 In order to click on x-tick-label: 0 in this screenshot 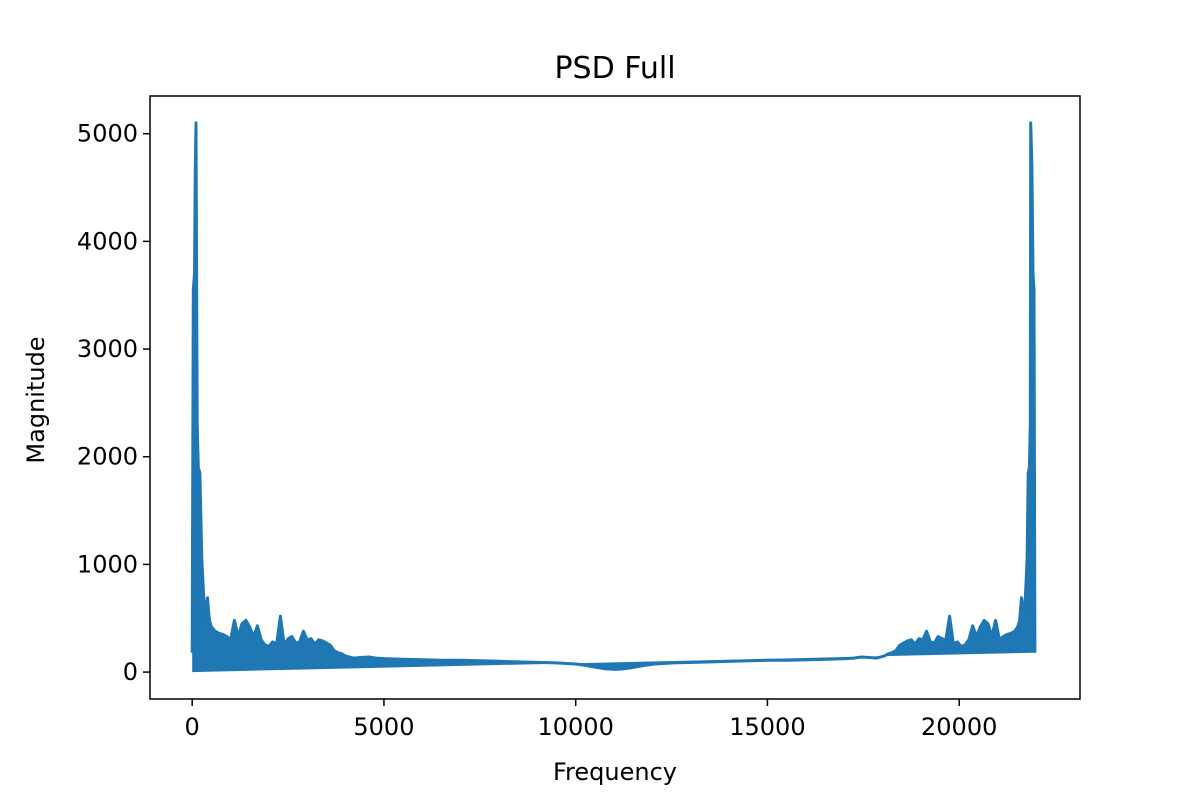, I will do `click(192, 727)`.